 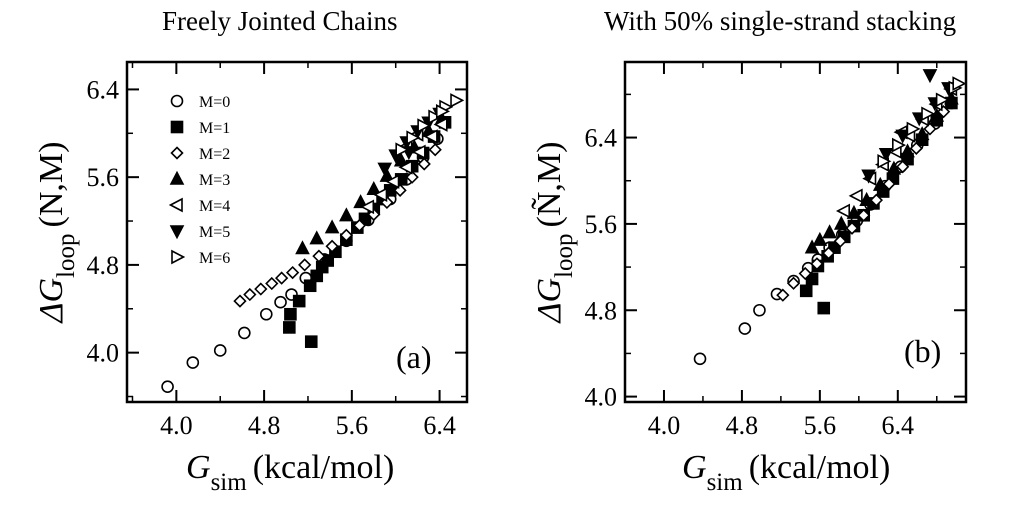 What do you see at coordinates (214, 206) in the screenshot?
I see `legend-label-4: M=4` at bounding box center [214, 206].